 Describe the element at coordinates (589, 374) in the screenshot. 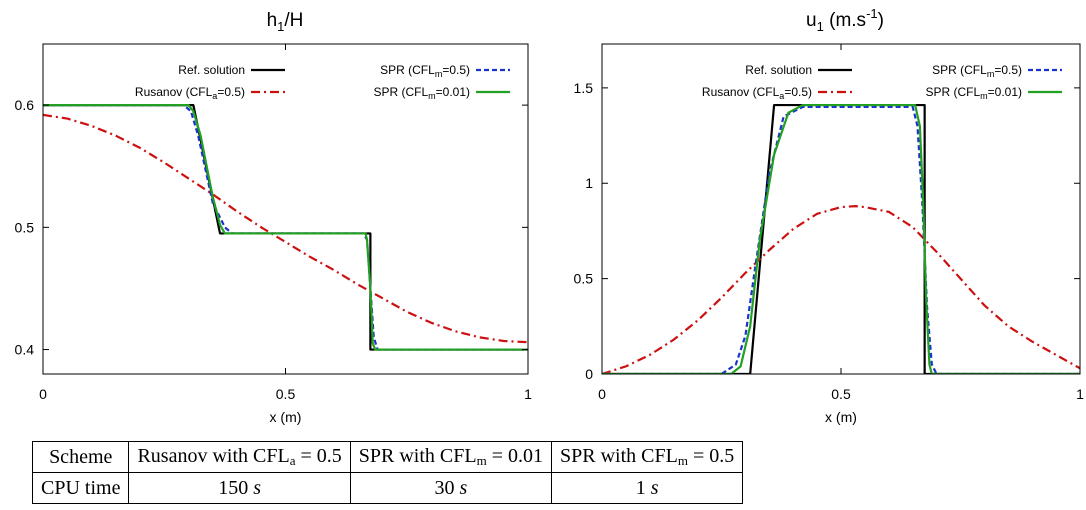

I see `y-tick-label: 0` at that location.